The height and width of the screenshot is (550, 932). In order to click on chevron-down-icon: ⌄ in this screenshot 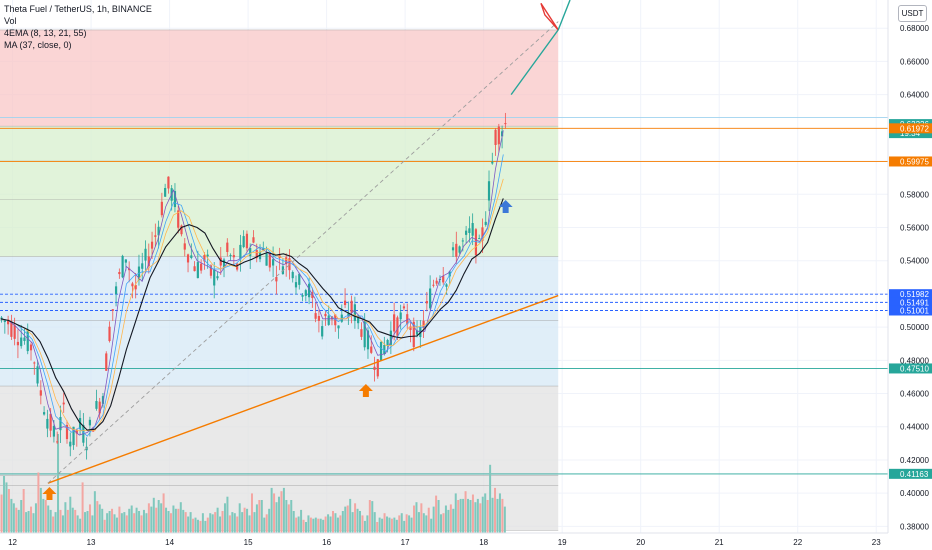, I will do `click(920, 5)`.